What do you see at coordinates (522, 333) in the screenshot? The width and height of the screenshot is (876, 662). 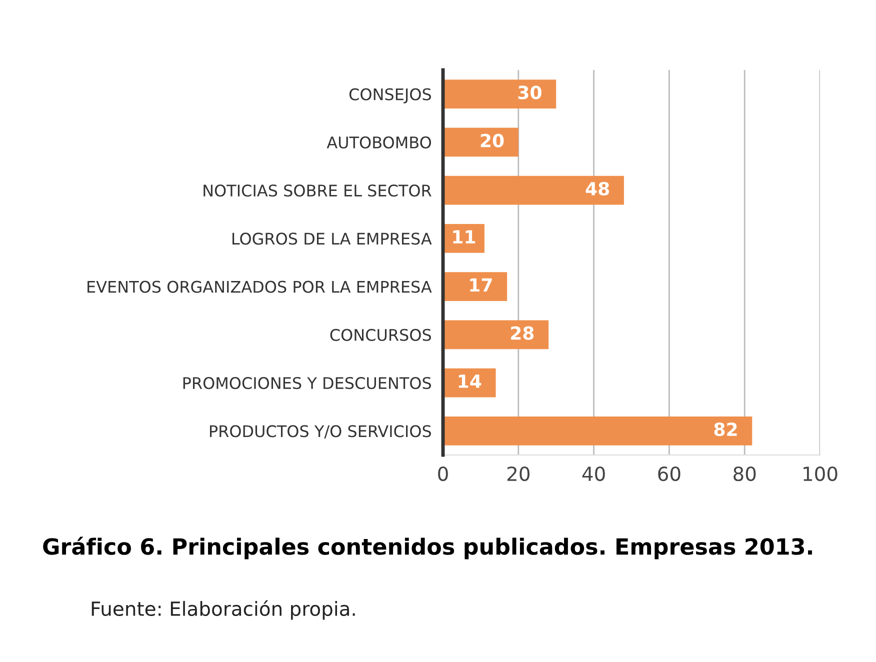 I see `data-label: 28` at bounding box center [522, 333].